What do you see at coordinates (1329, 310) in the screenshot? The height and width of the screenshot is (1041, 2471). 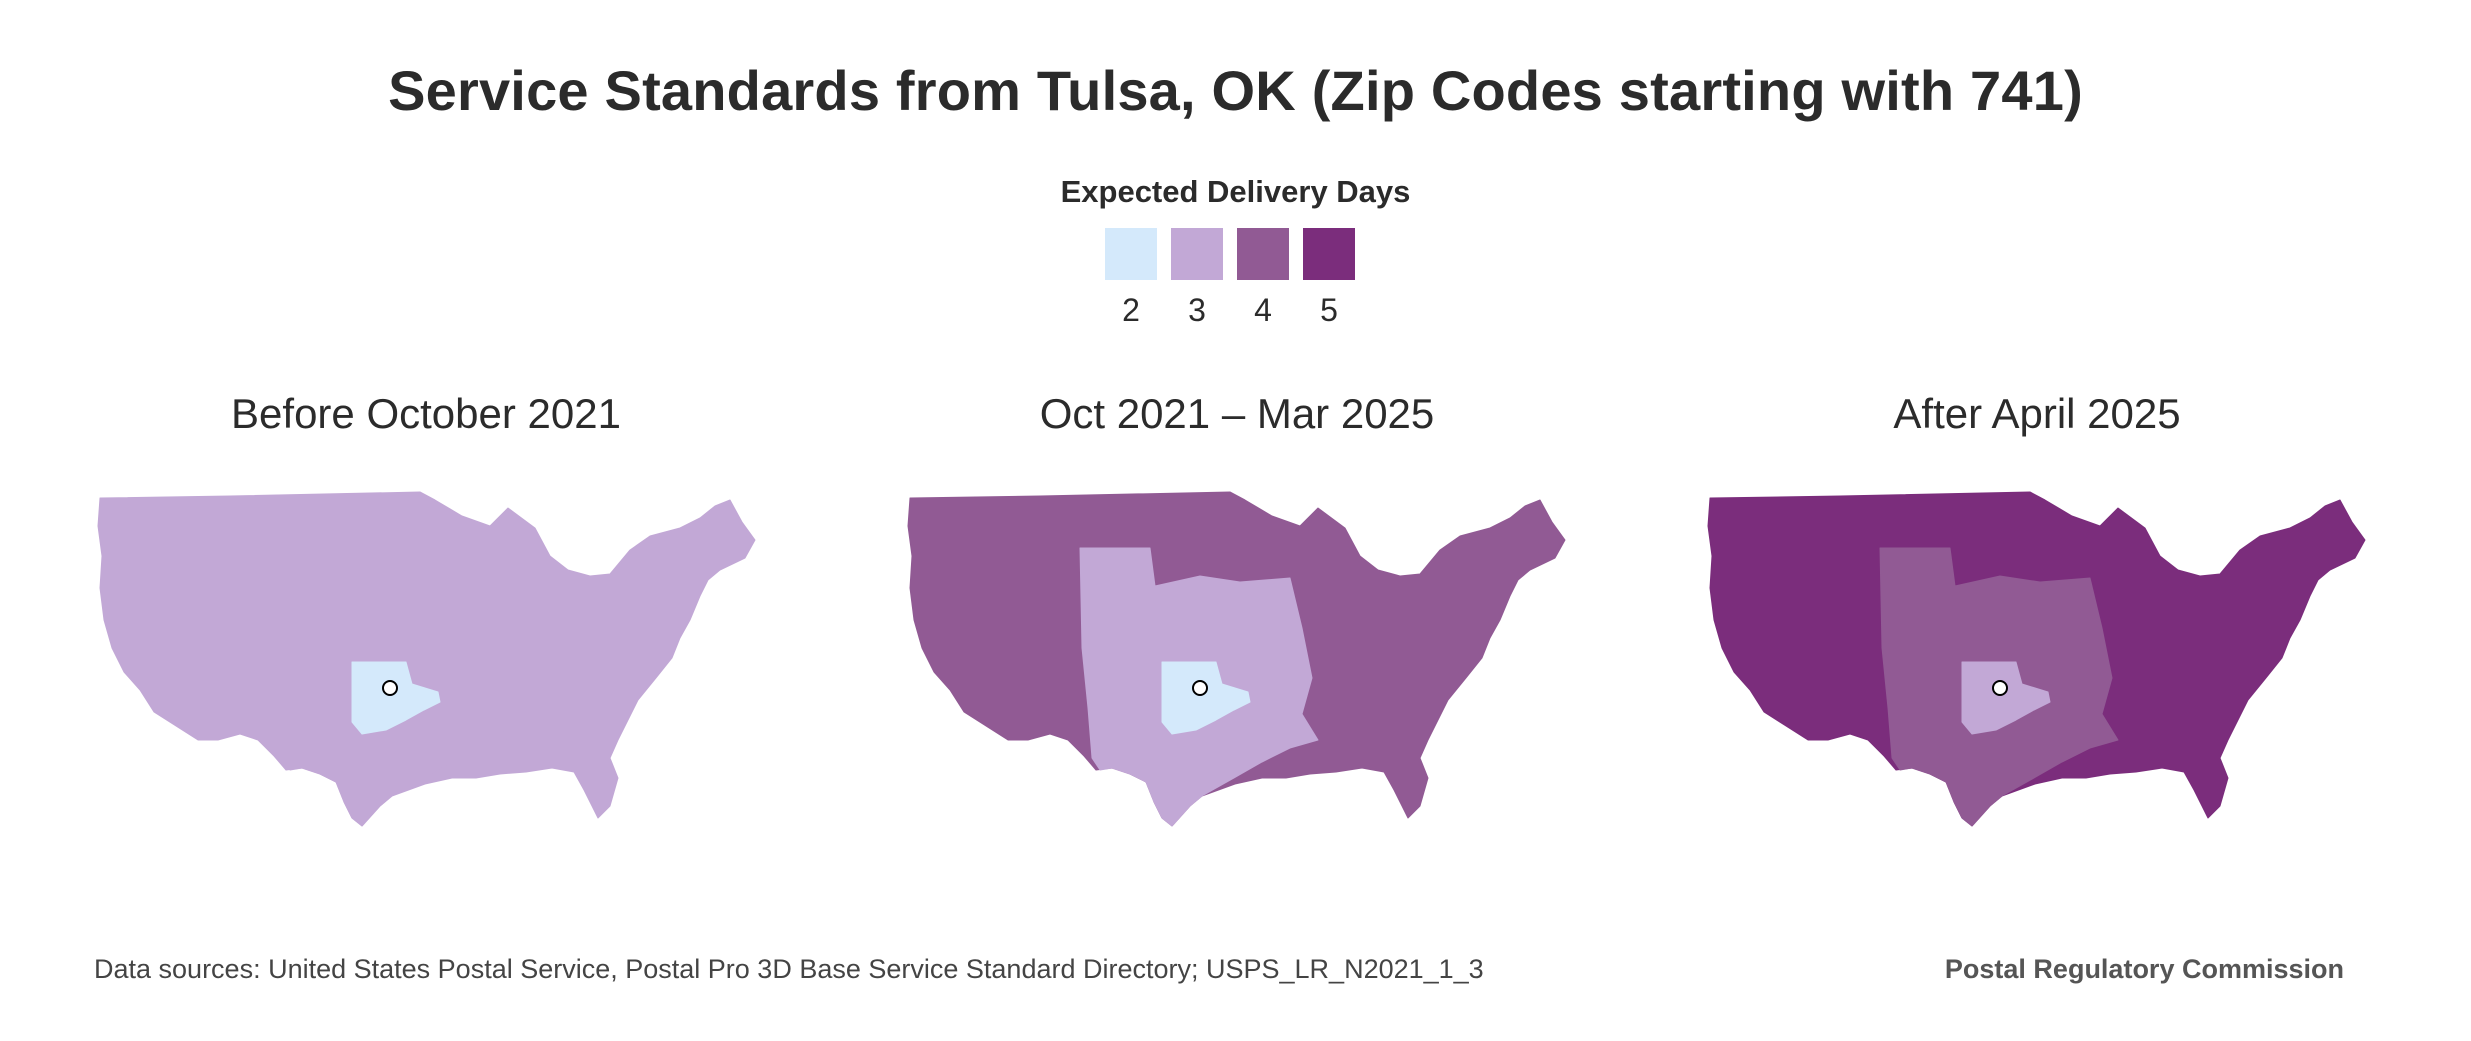 I see `legend-label: 5` at bounding box center [1329, 310].